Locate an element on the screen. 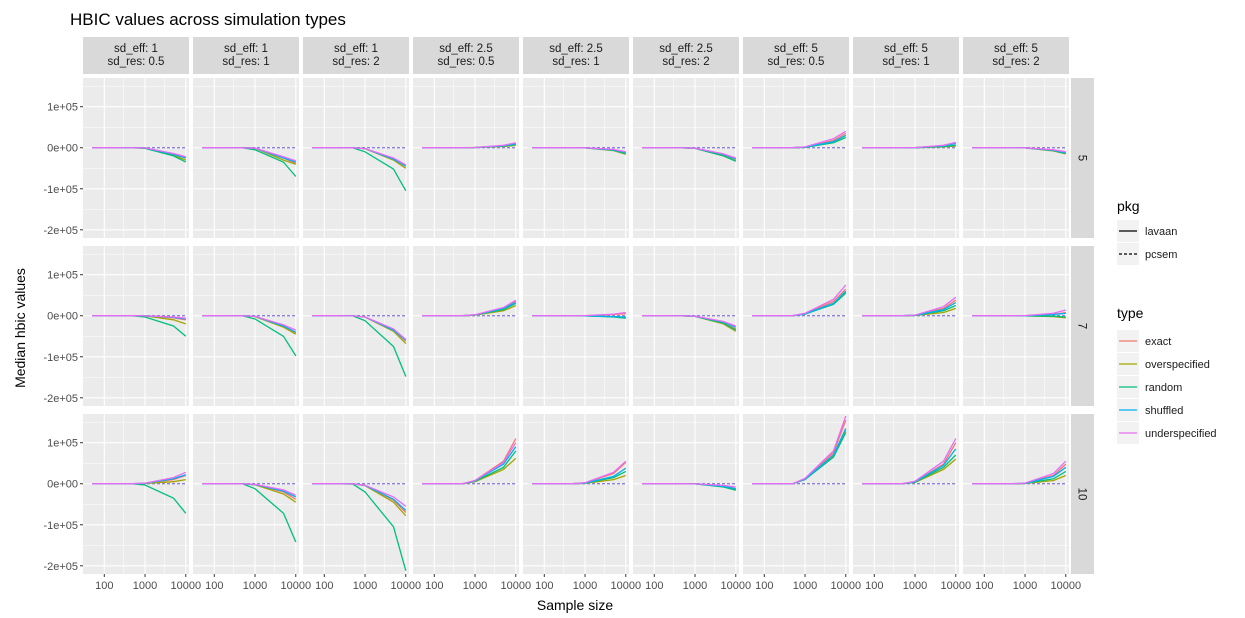 The image size is (1245, 618). legend-label: pcsem is located at coordinates (1161, 255).